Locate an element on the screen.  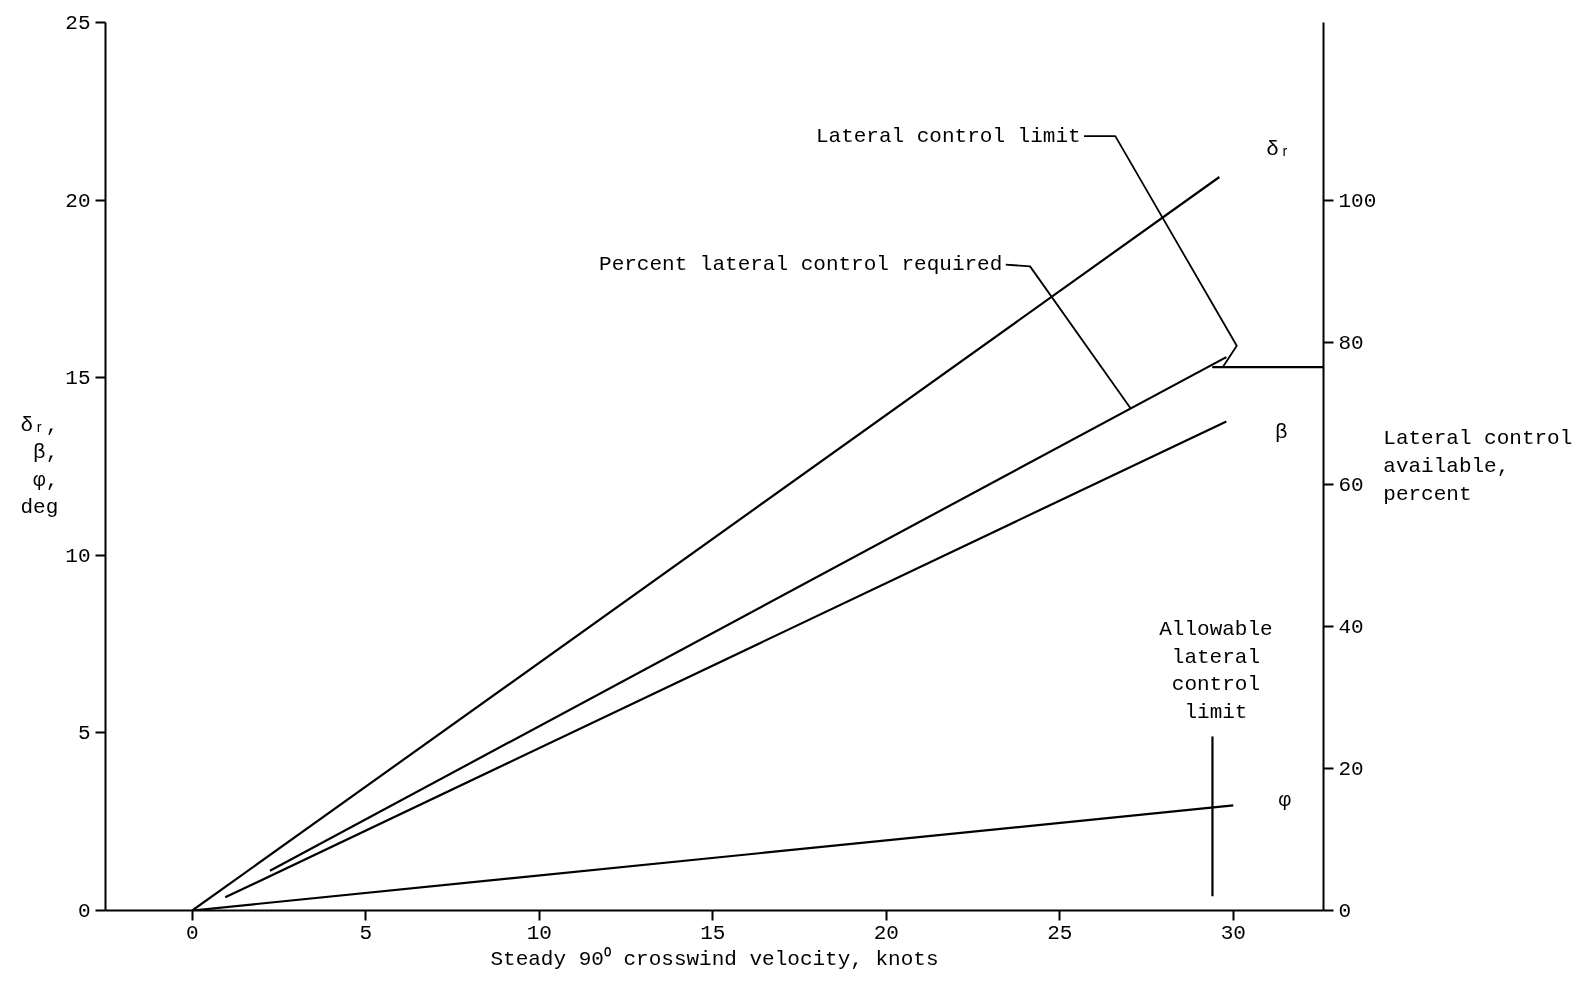
text: δᵣ is located at coordinates (1279, 150).